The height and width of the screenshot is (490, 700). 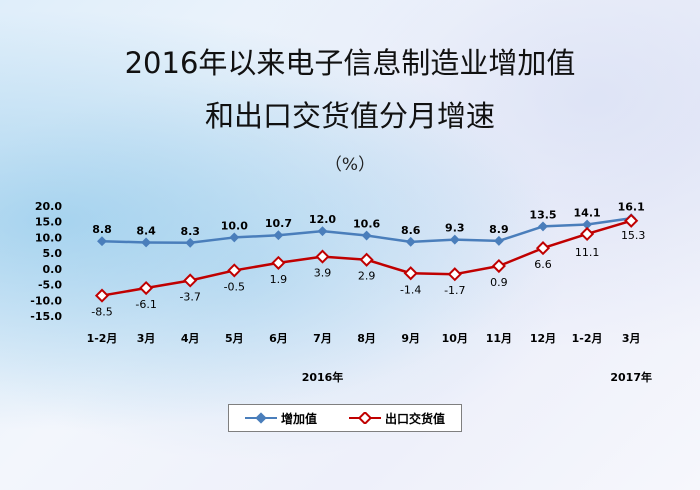 What do you see at coordinates (278, 223) in the screenshot?
I see `data-label-series1: 10.7` at bounding box center [278, 223].